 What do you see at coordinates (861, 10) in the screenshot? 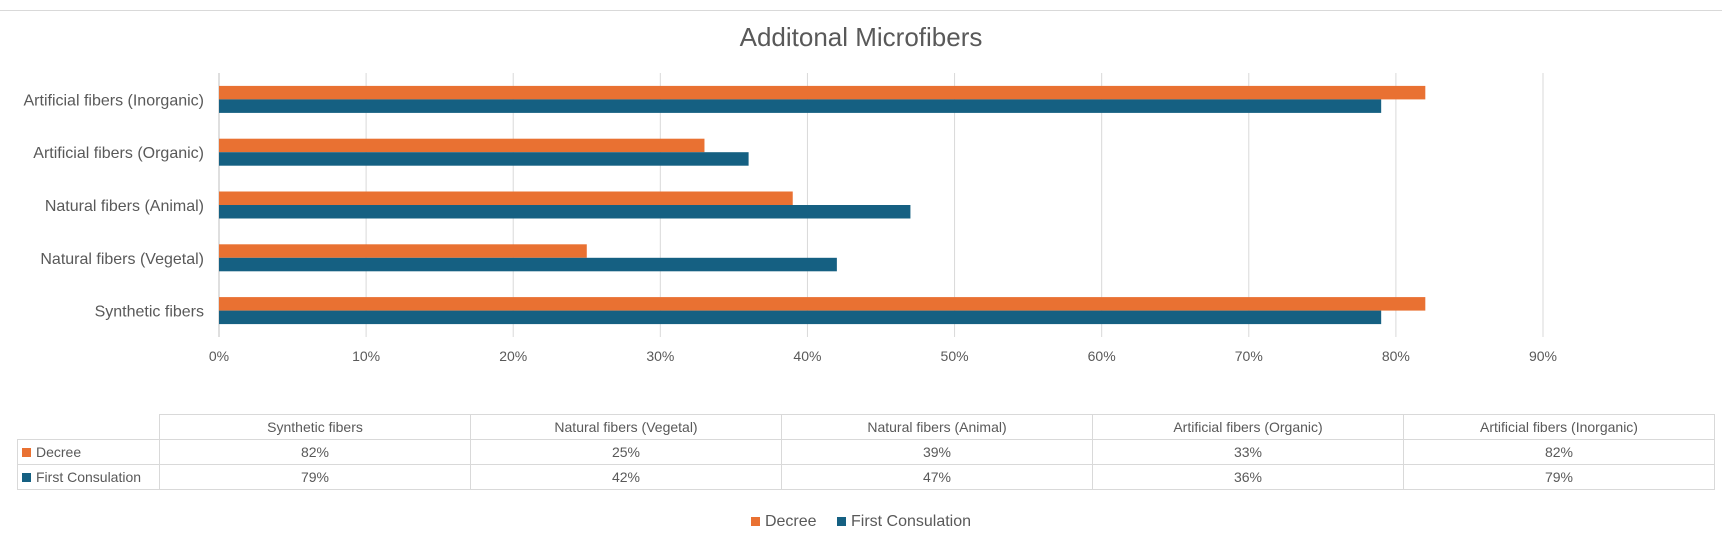
I see `top-divider` at bounding box center [861, 10].